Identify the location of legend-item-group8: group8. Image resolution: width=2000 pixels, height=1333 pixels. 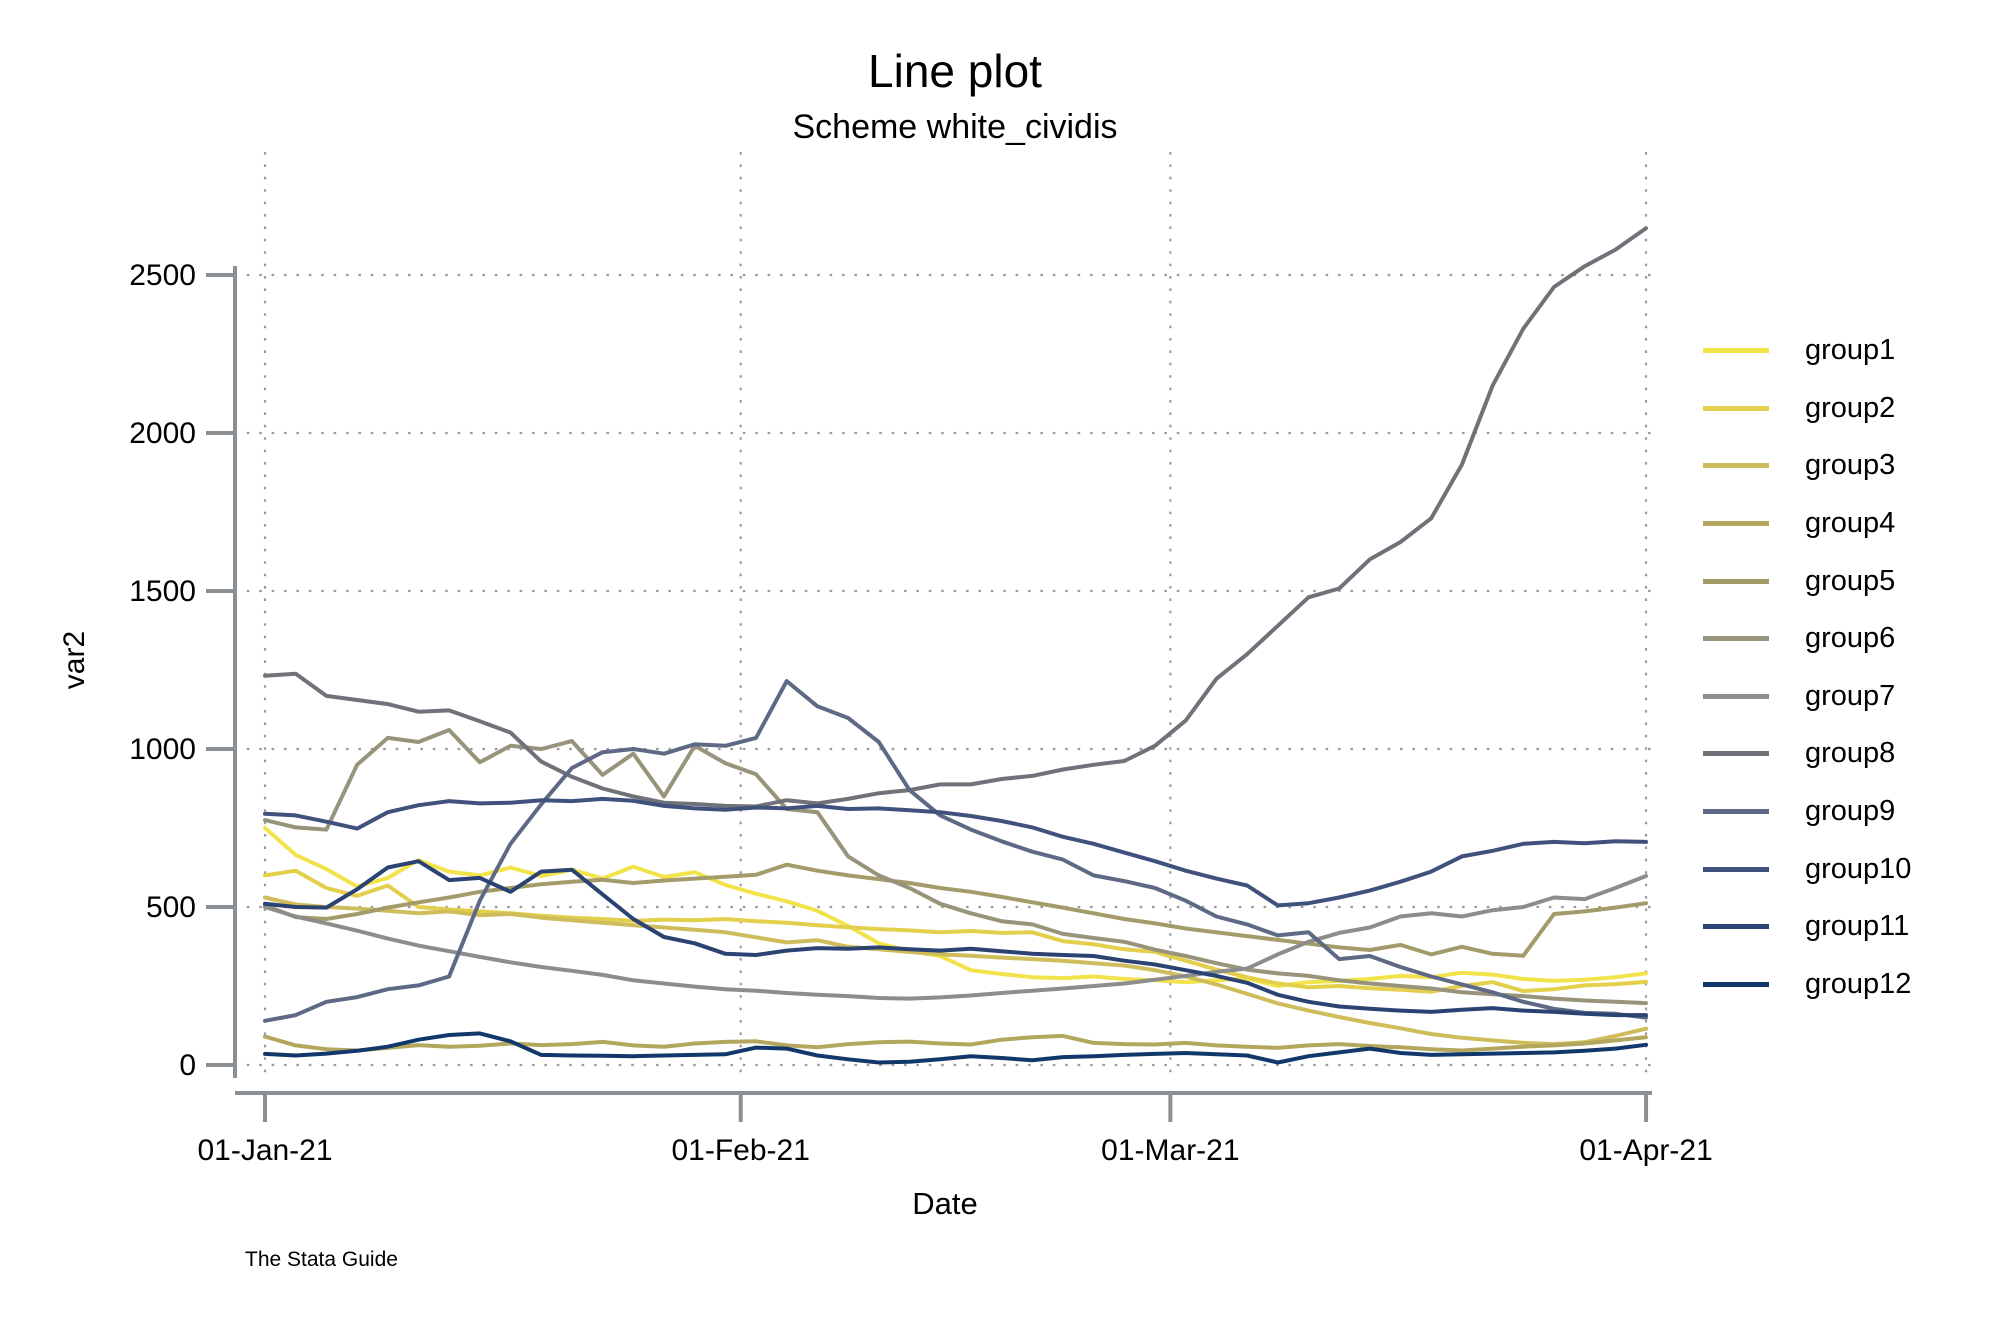
(1807, 754).